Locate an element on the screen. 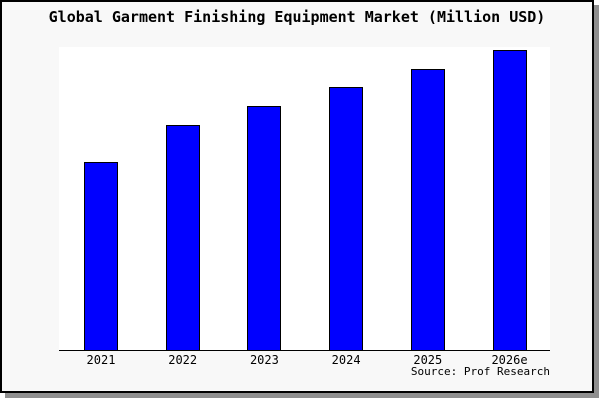  x-tick-label: 2021 is located at coordinates (101, 360).